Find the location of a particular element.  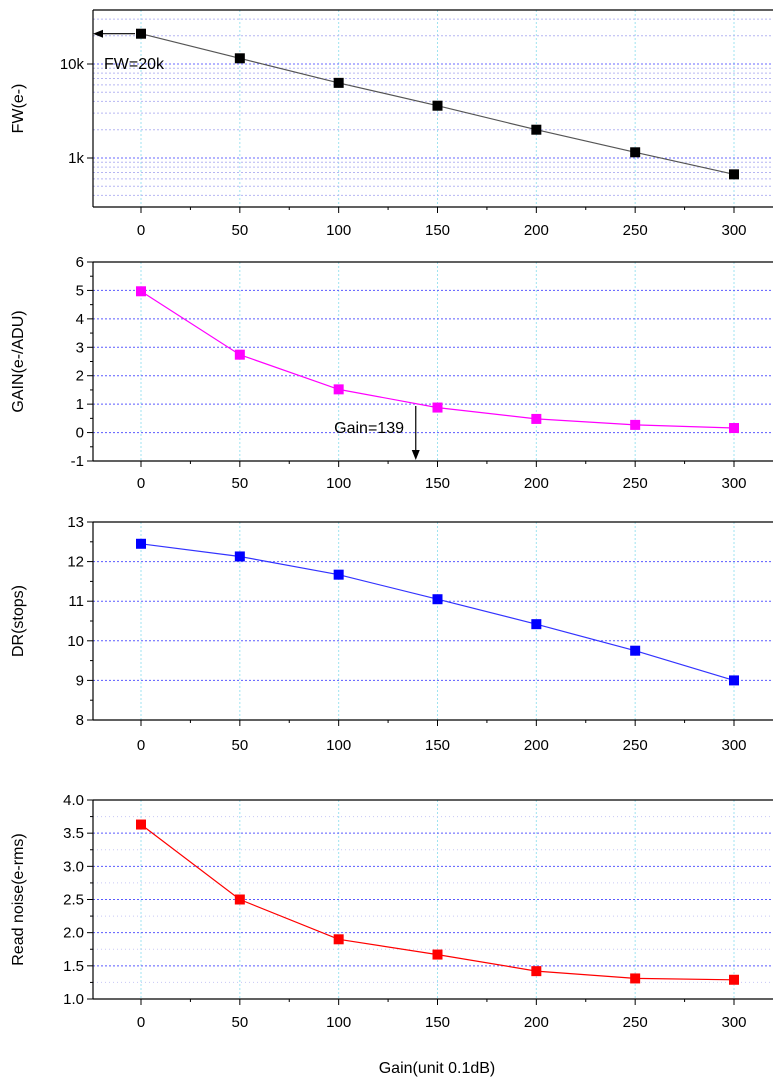

y-tick-label: 3.5 is located at coordinates (73, 833).